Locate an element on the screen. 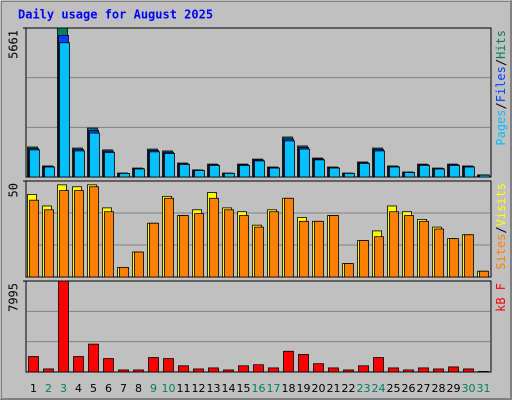  x-tick-label: 3 is located at coordinates (63, 388).